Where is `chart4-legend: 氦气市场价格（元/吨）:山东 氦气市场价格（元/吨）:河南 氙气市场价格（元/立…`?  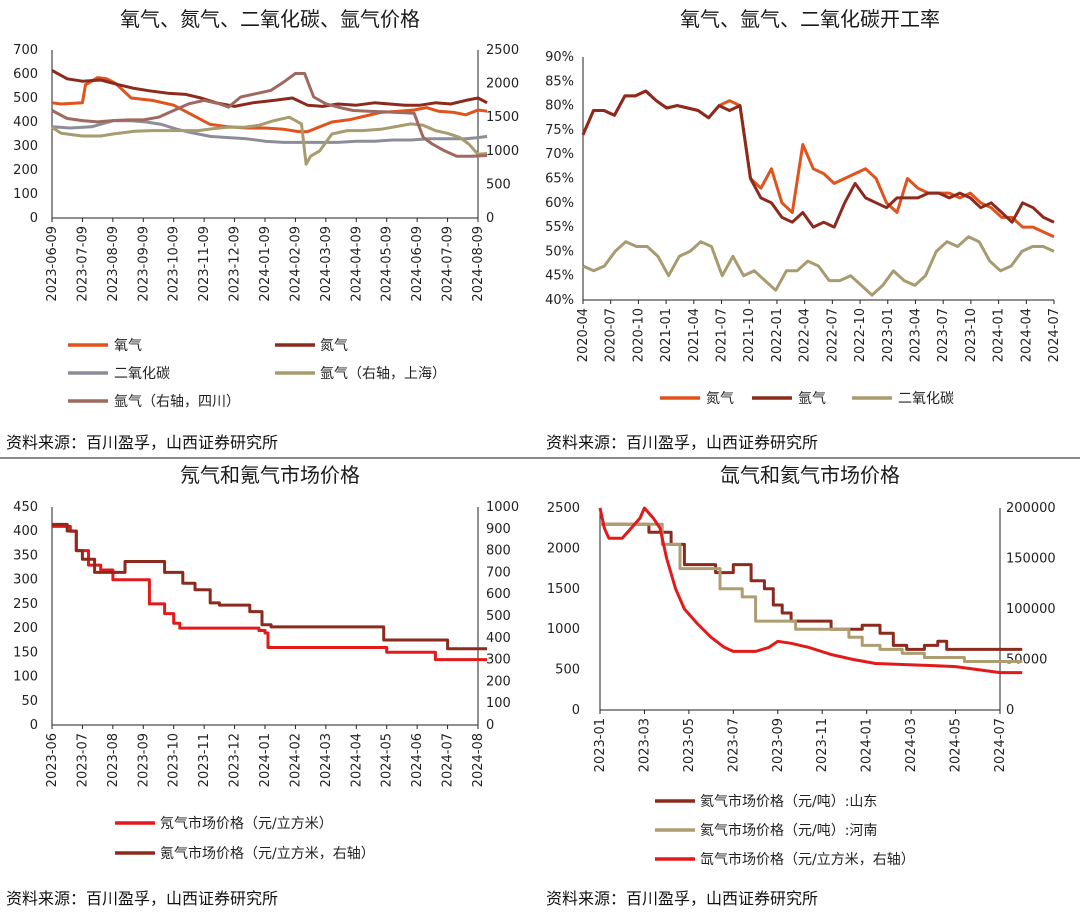 chart4-legend: 氦气市场价格（元/吨）:山东 氦气市场价格（元/吨）:河南 氙气市场价格（元/立… is located at coordinates (785, 830).